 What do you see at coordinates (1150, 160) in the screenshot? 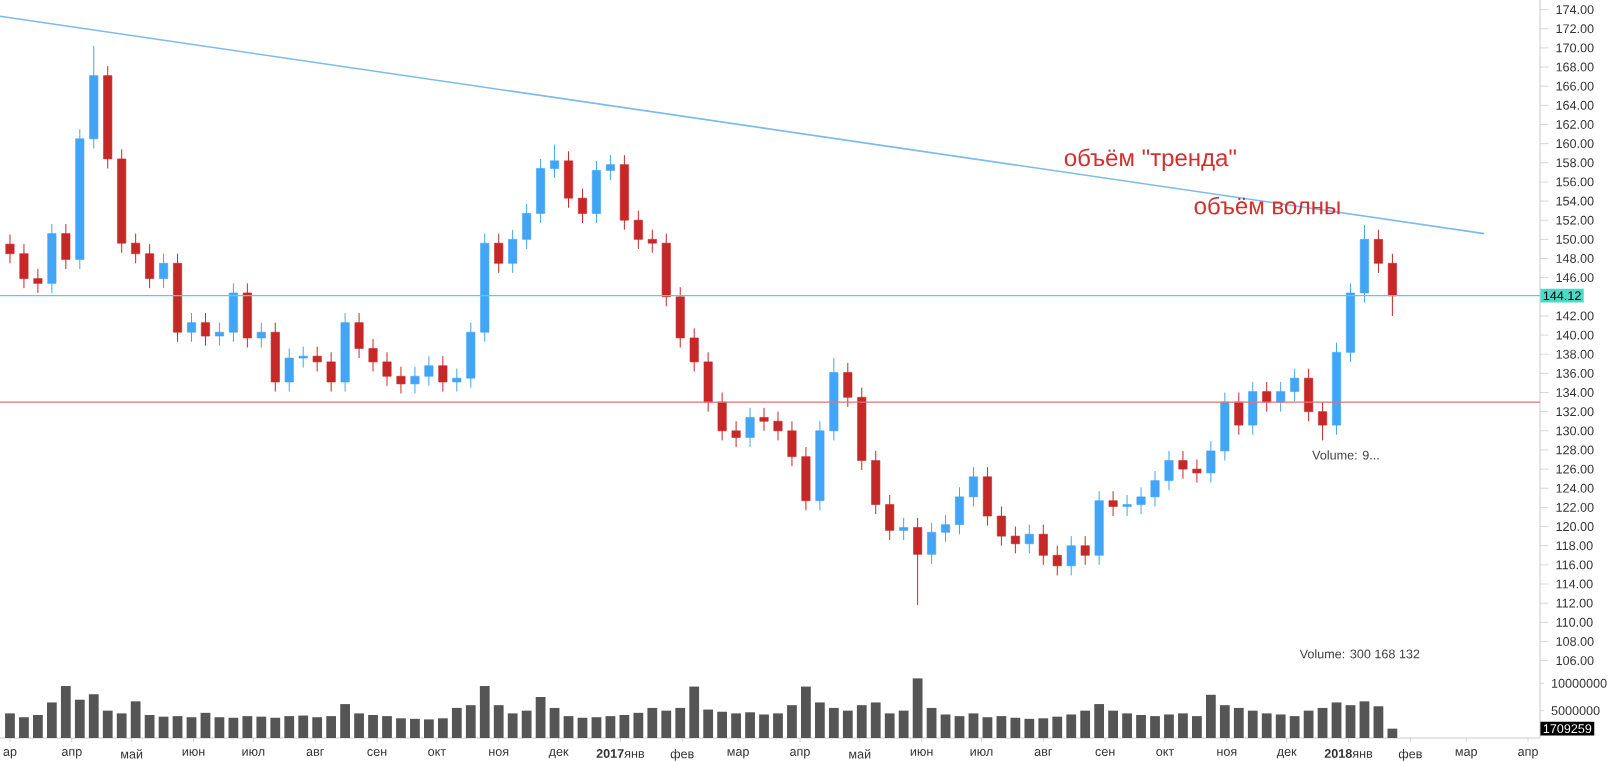
I see `annotation: объём "тренда"` at bounding box center [1150, 160].